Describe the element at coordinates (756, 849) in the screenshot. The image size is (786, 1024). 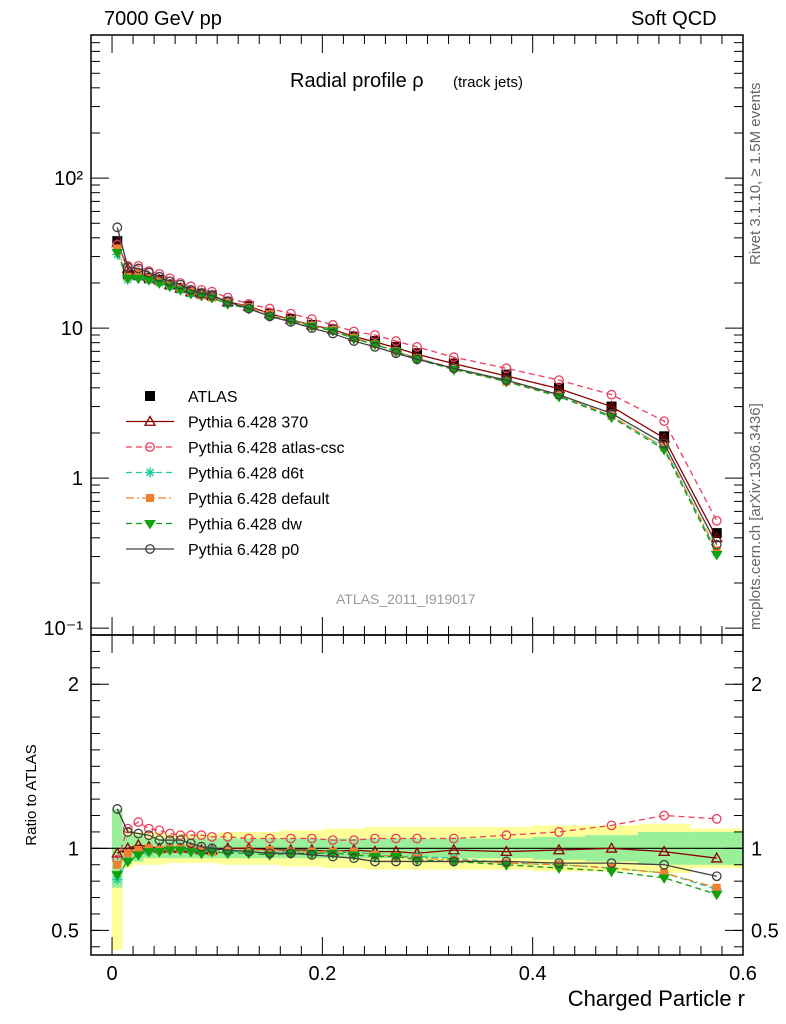
I see `ratio-ytick-label-right: 1` at that location.